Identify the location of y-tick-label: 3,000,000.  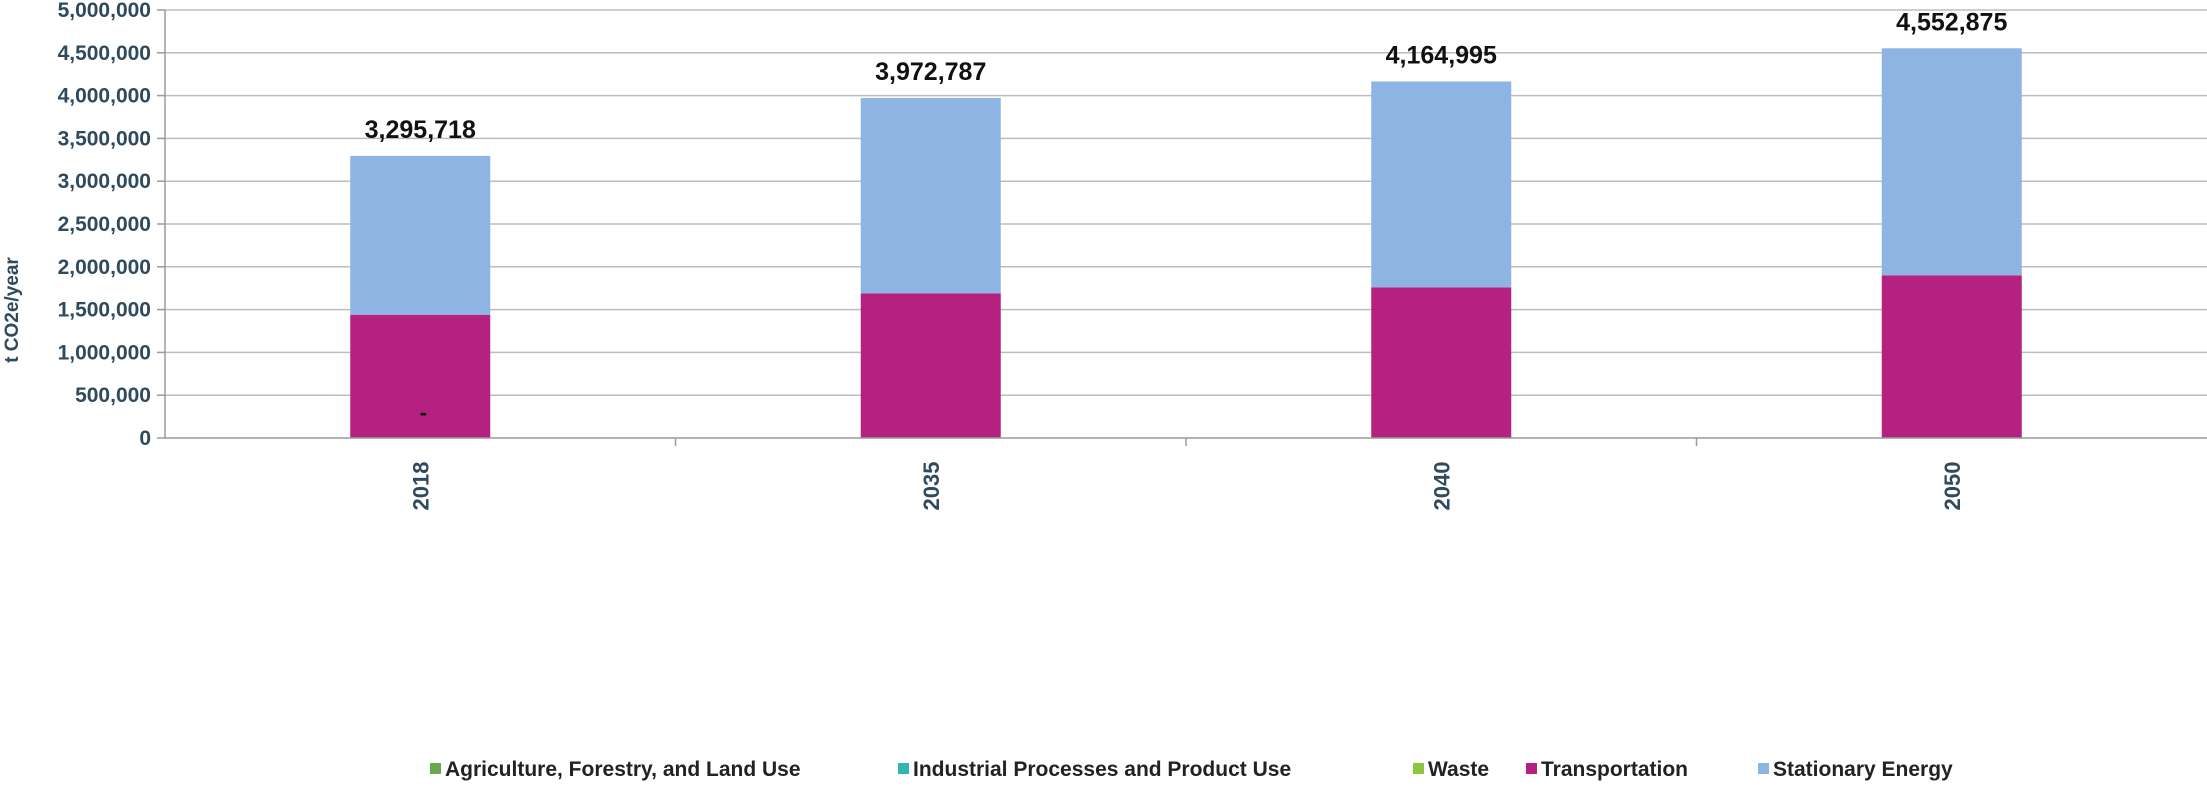
(104, 181).